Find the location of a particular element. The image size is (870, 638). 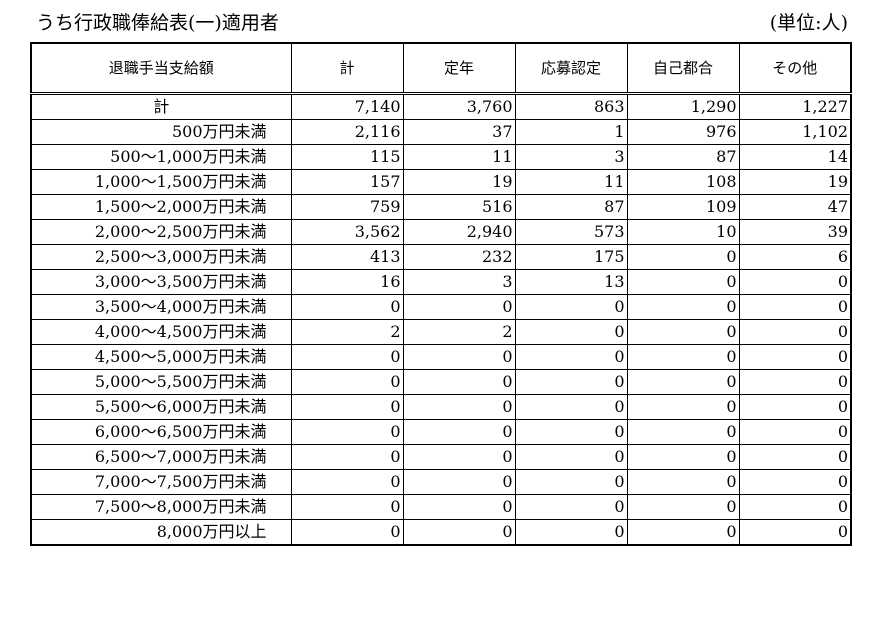

table-cell: 16 is located at coordinates (347, 282).